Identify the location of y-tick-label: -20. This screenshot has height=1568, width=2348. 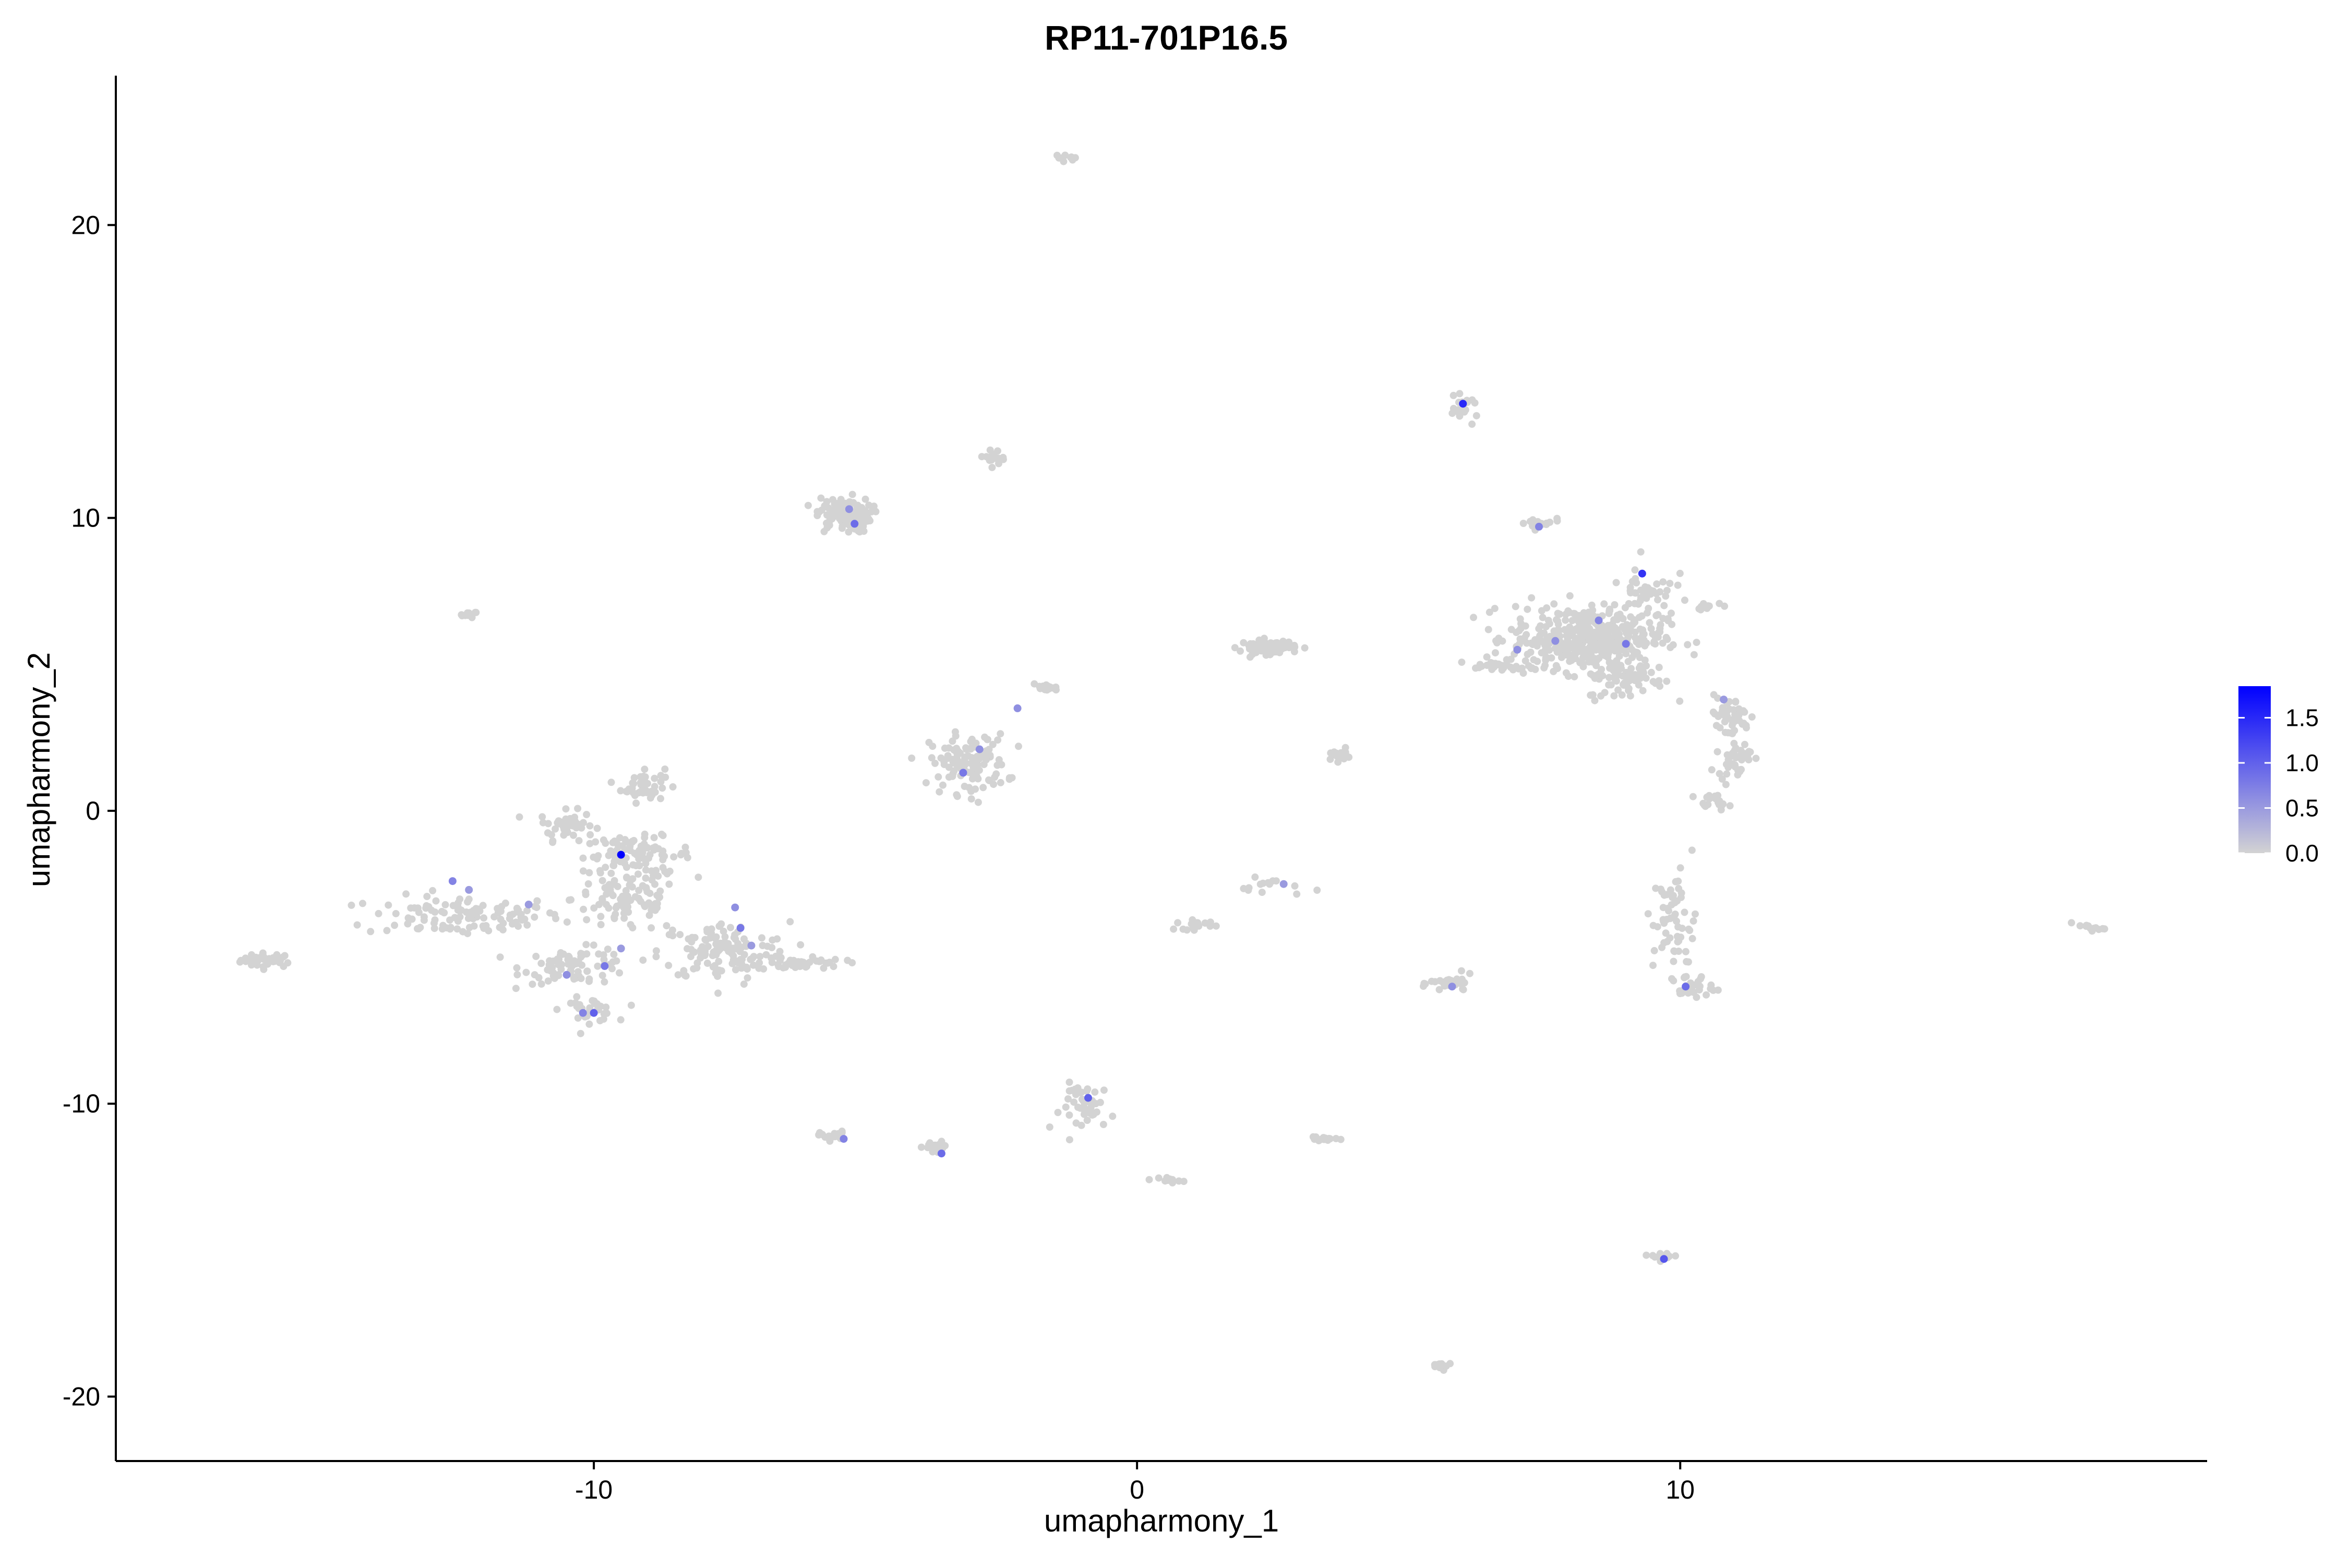
(81, 1397).